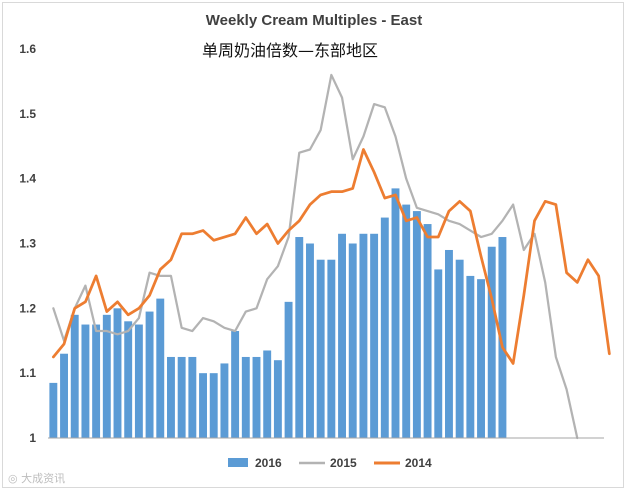 The image size is (628, 491). Describe the element at coordinates (343, 463) in the screenshot. I see `legend-label-2015: 2015` at that location.